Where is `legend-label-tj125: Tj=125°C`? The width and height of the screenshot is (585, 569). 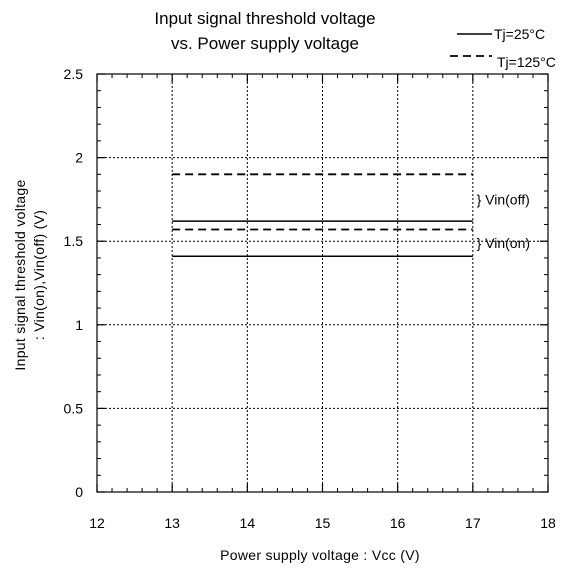 legend-label-tj125: Tj=125°C is located at coordinates (526, 62).